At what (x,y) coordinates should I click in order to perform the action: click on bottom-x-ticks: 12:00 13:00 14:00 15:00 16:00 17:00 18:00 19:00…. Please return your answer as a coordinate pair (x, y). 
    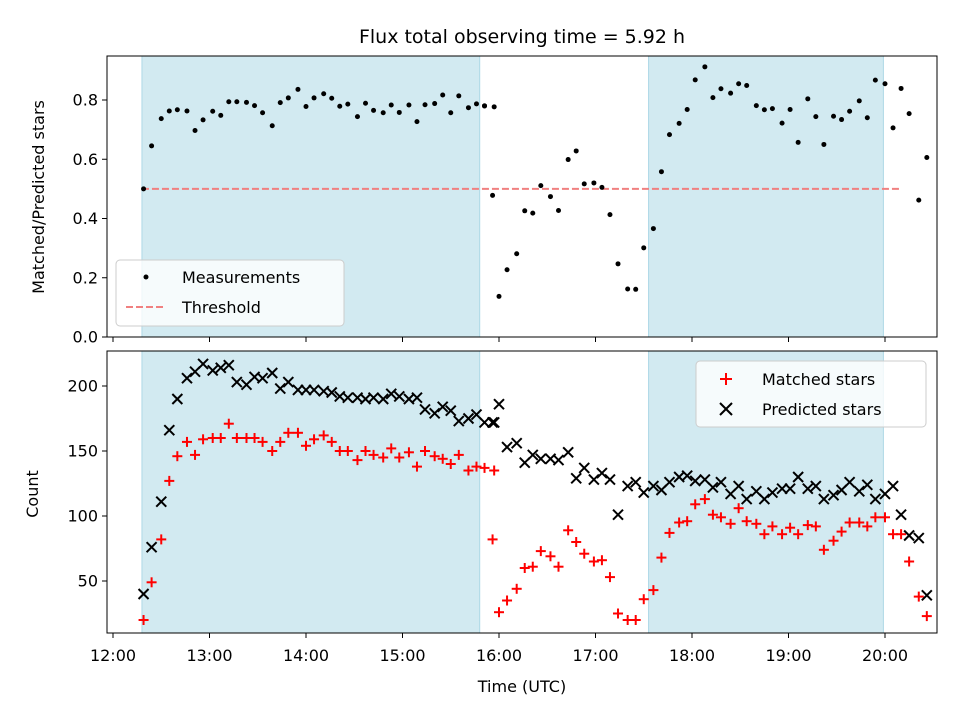
    Looking at the image, I should click on (499, 649).